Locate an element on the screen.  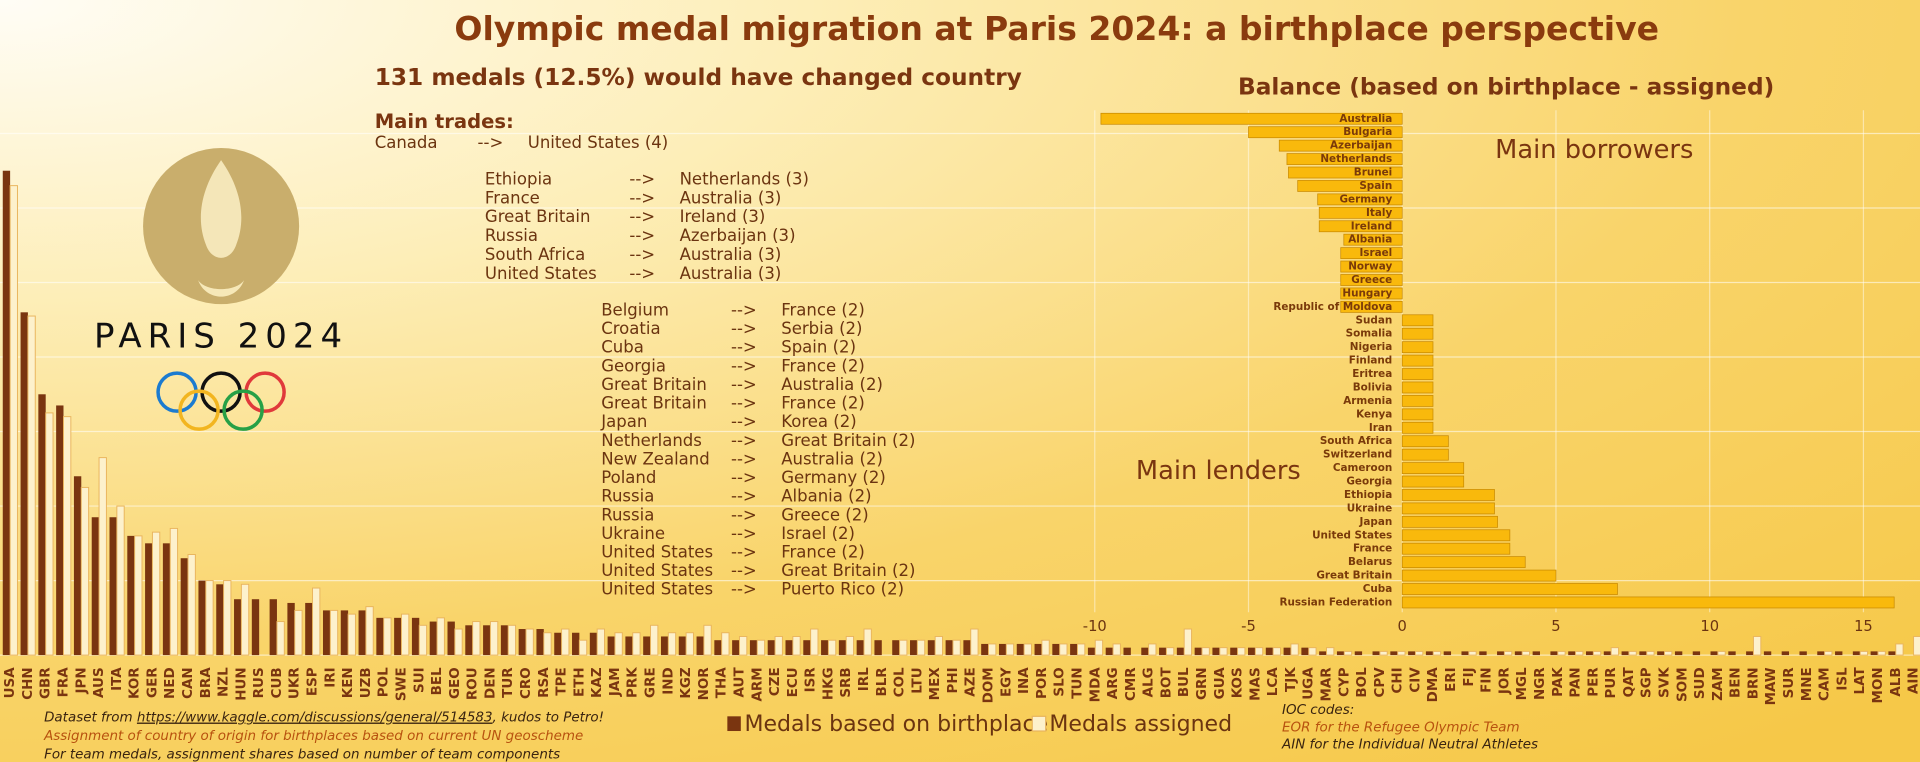
x-tick-label: CIV is located at coordinates (1415, 680).